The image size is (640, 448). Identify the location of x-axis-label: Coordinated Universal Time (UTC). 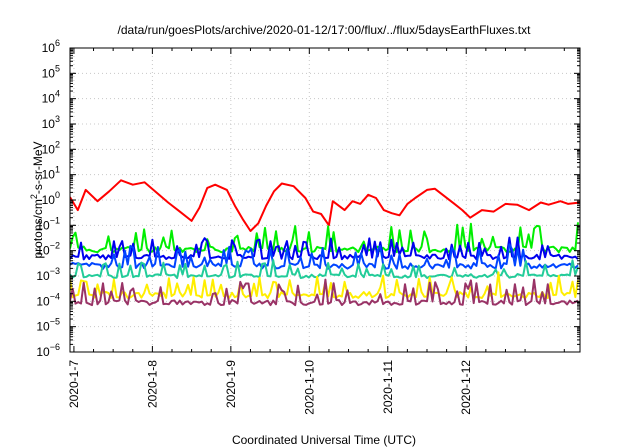
(324, 440).